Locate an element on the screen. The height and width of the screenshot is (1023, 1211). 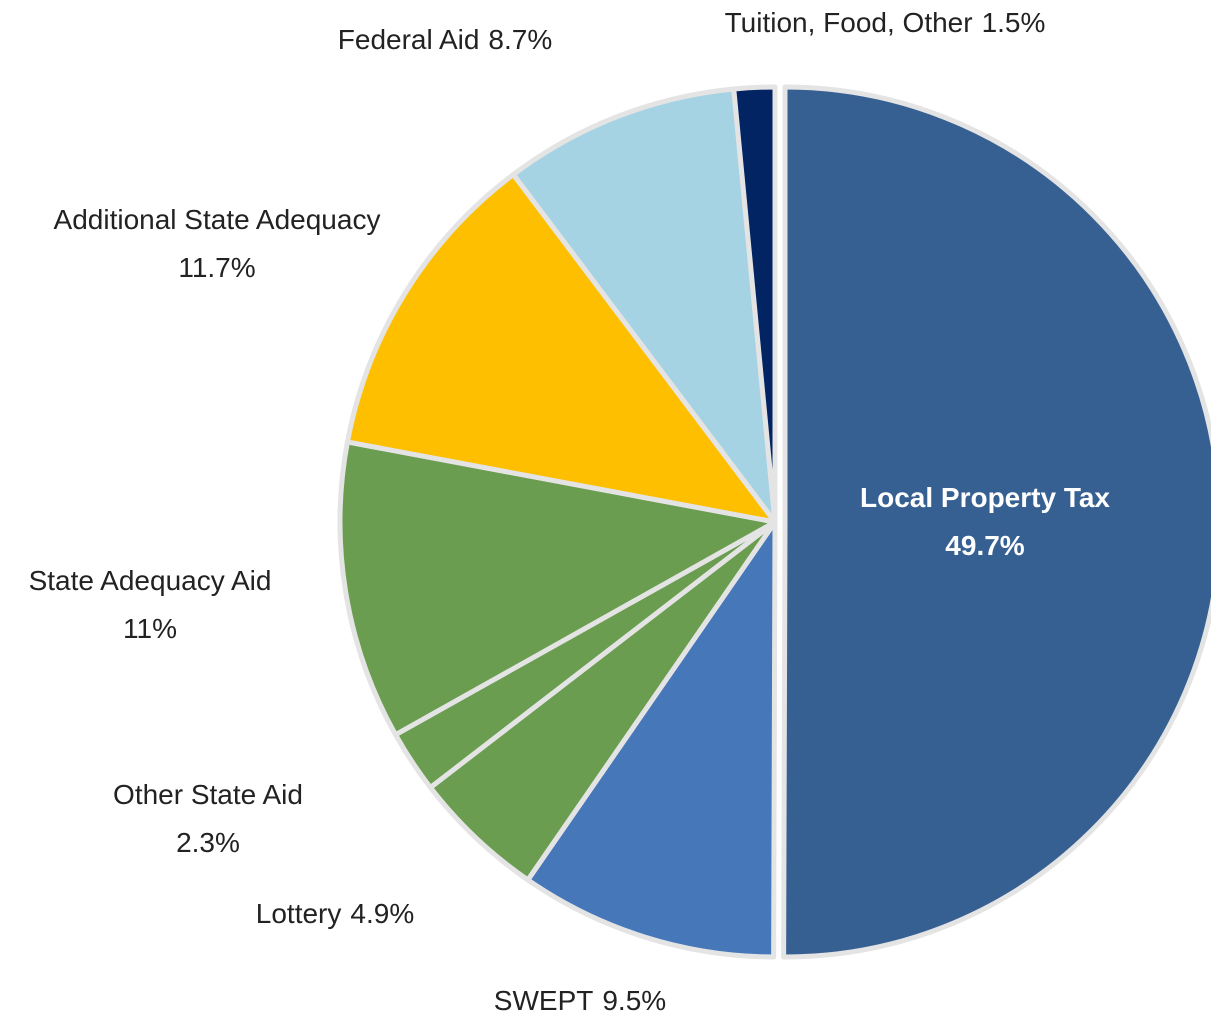
slice-label: Tuition, Food, Other 1.5% is located at coordinates (885, 22).